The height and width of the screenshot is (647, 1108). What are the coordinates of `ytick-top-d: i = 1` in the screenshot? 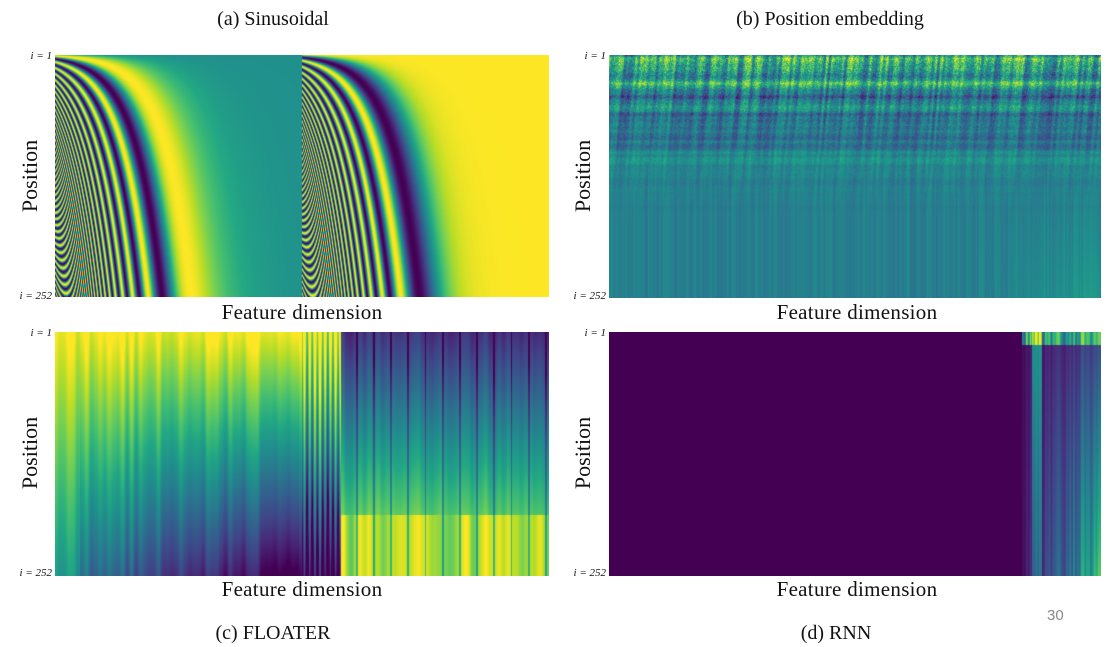 It's located at (595, 333).